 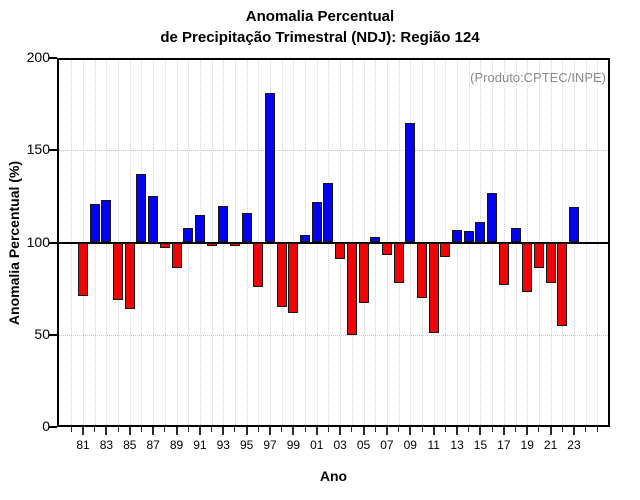 What do you see at coordinates (316, 222) in the screenshot?
I see `bar-2001` at bounding box center [316, 222].